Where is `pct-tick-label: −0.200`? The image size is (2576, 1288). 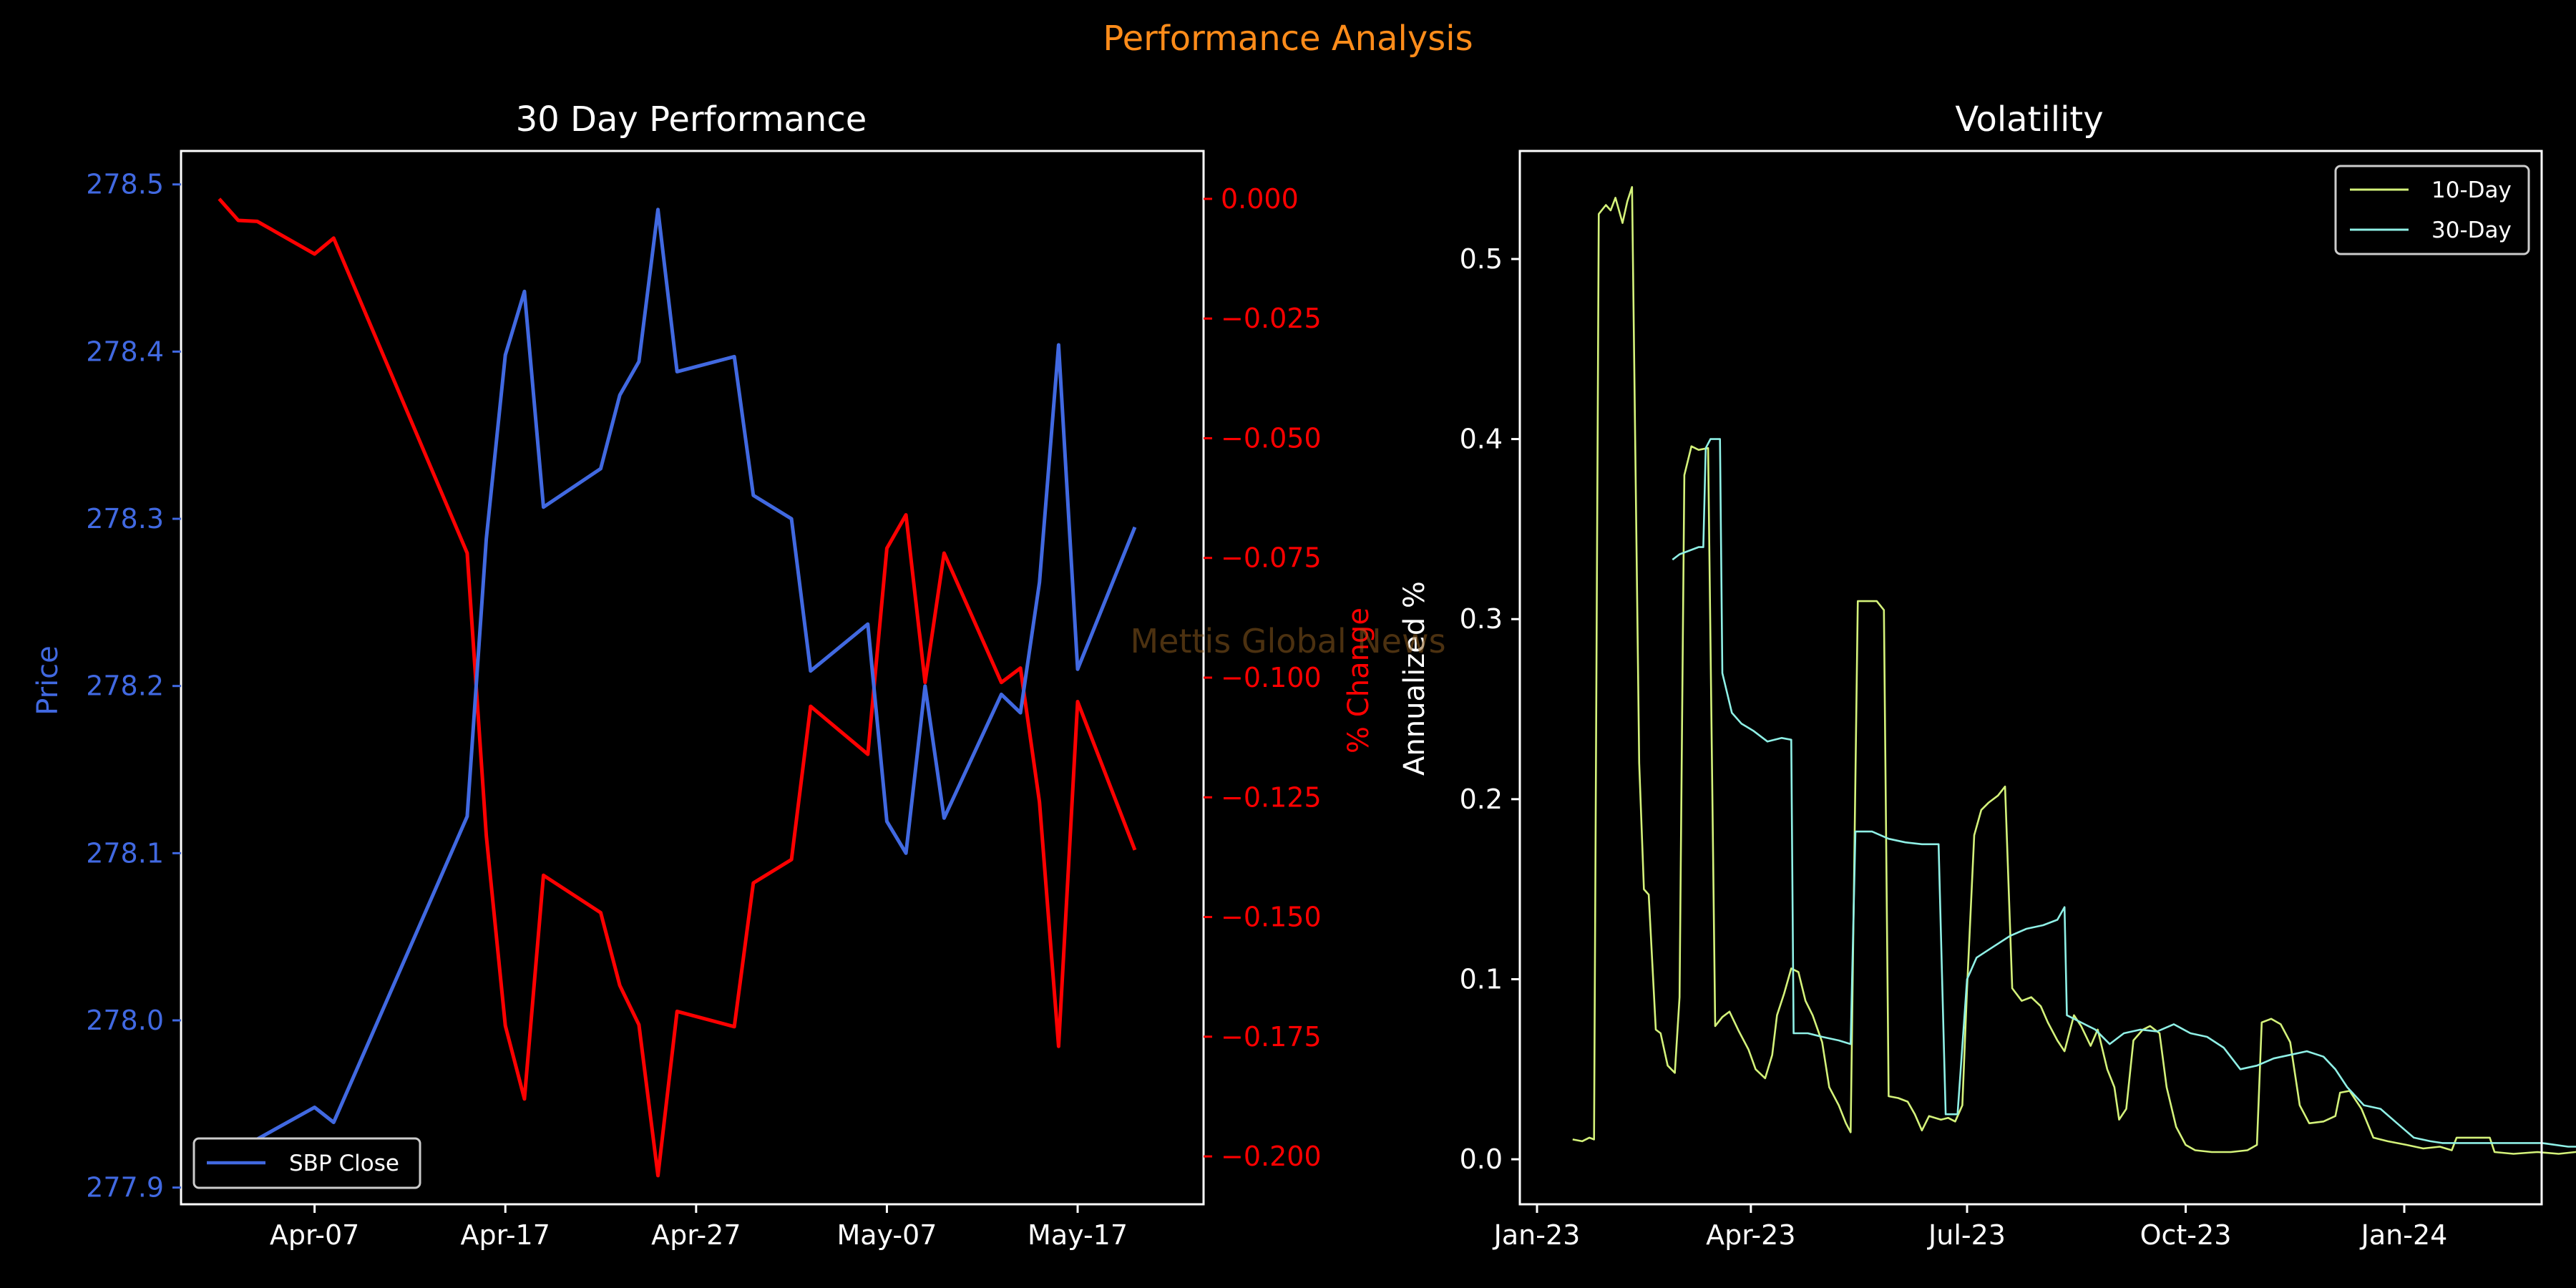
pct-tick-label: −0.200 is located at coordinates (1271, 1156).